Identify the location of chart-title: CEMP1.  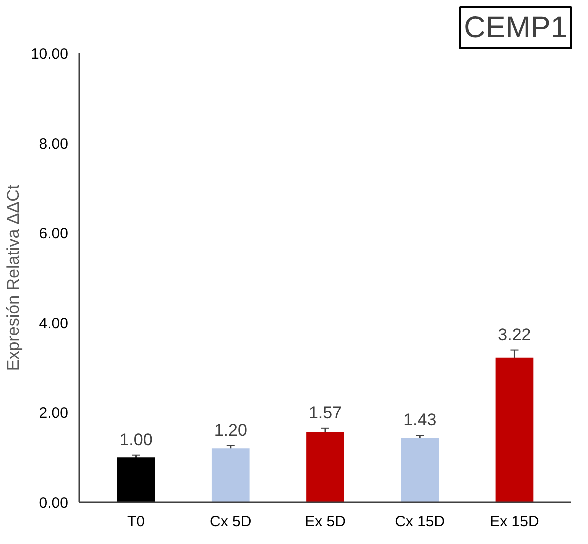
(516, 28).